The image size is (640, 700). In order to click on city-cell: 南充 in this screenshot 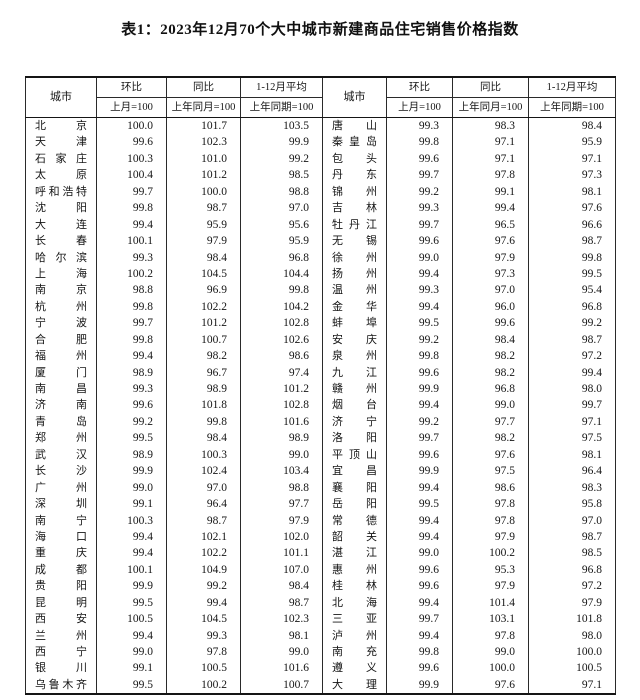, I will do `click(354, 652)`.